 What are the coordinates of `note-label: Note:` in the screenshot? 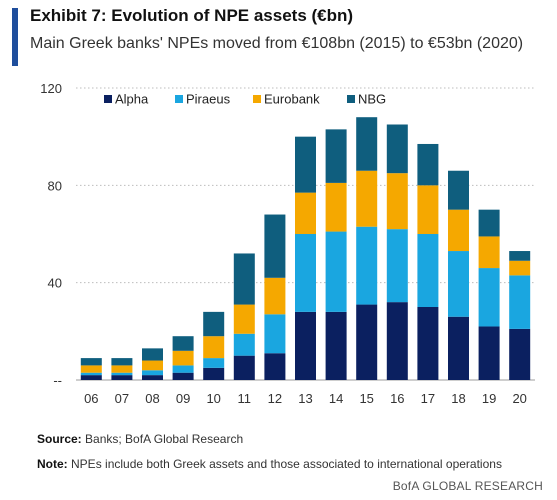 It's located at (52, 464).